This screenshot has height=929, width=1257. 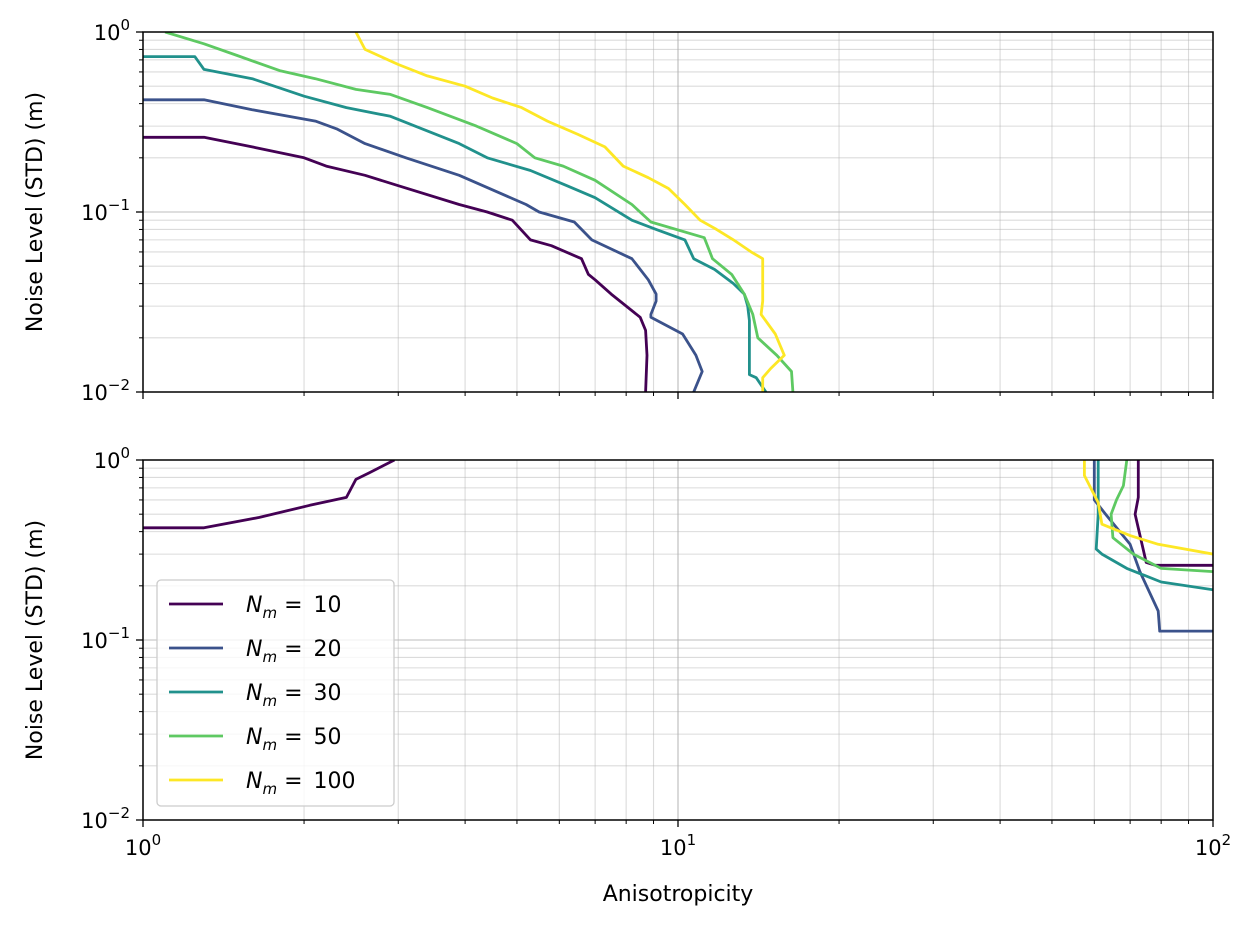 What do you see at coordinates (157, 840) in the screenshot?
I see `x-tick-label-exponent: 0` at bounding box center [157, 840].